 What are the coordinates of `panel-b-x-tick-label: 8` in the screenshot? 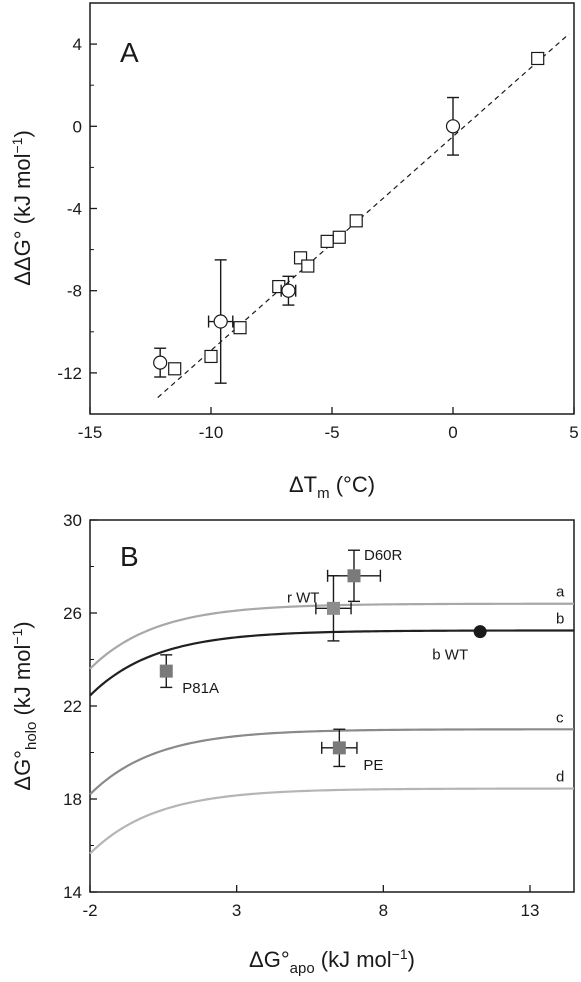 It's located at (383, 910).